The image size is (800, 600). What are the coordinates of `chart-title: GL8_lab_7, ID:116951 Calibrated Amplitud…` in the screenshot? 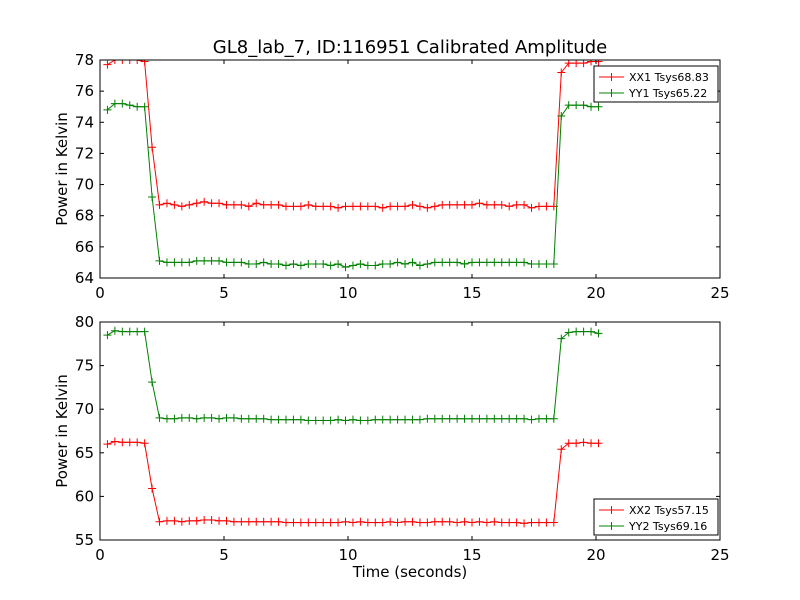 It's located at (410, 47).